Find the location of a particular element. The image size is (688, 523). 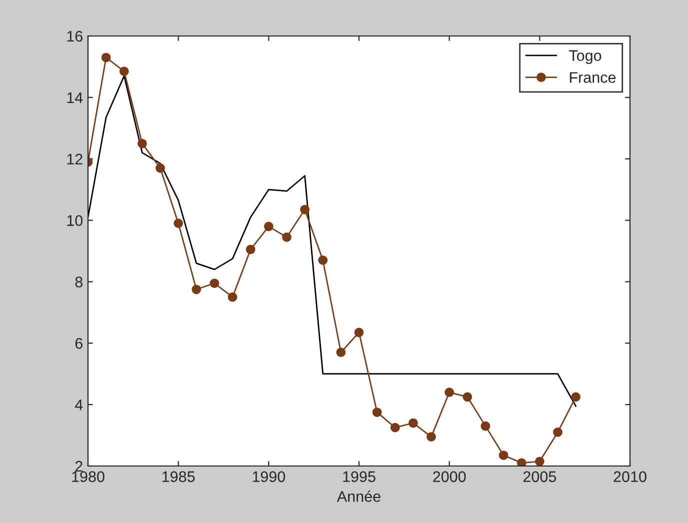

x-axis-title: Année is located at coordinates (358, 496).